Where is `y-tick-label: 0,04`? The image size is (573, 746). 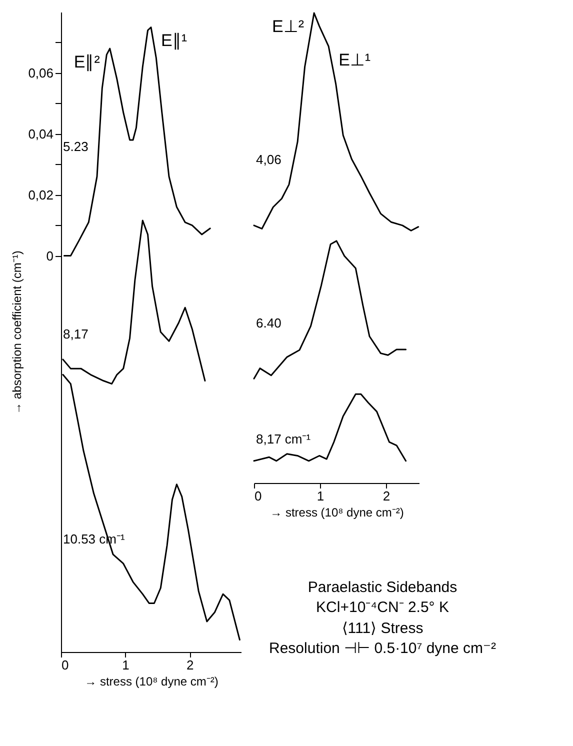
y-tick-label: 0,04 is located at coordinates (41, 134).